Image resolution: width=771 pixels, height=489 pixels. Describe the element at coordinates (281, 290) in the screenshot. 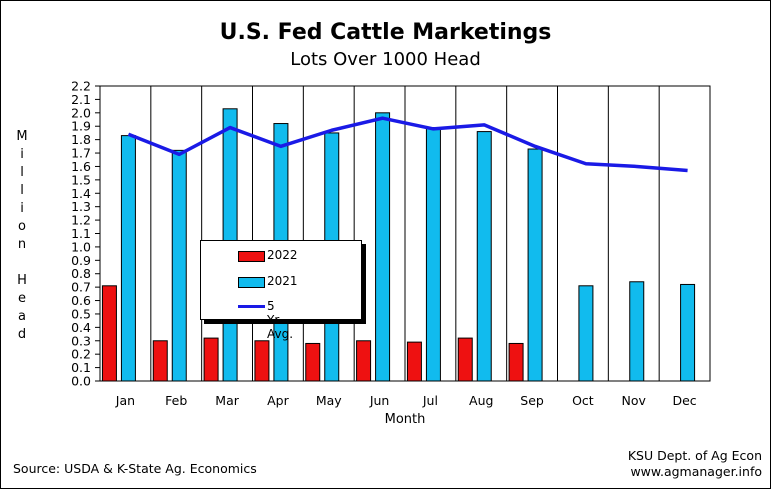

I see `legend: 2022 2021 5 Yr. Avg.` at that location.